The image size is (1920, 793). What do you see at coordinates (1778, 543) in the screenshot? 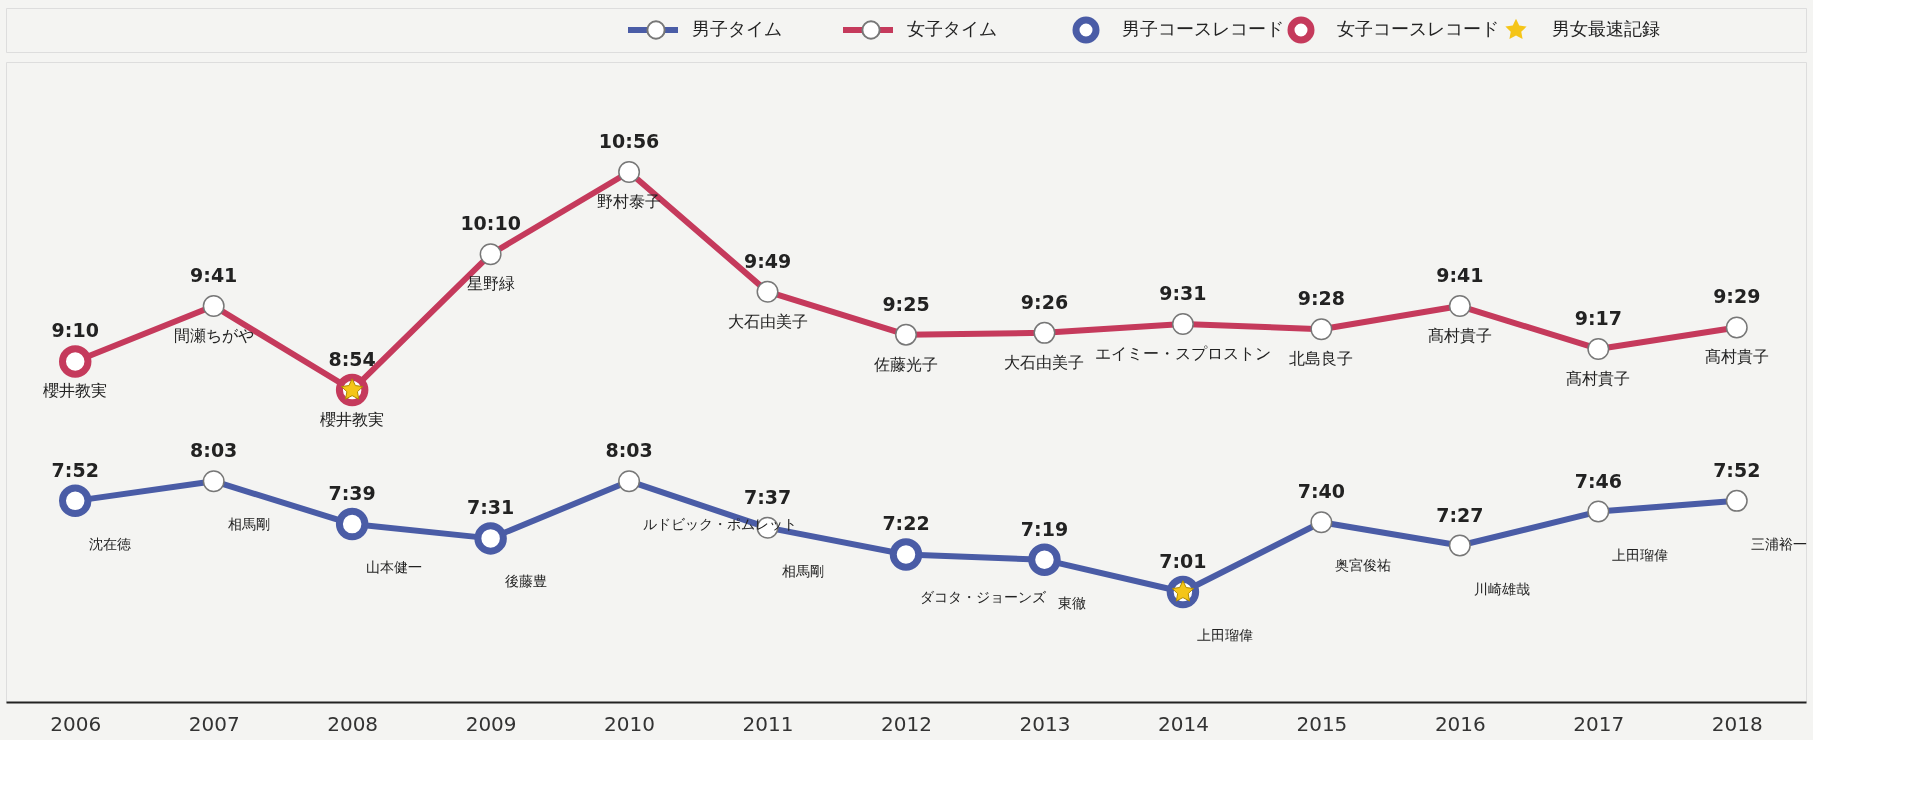
I see `annotation: 三浦裕一` at bounding box center [1778, 543].